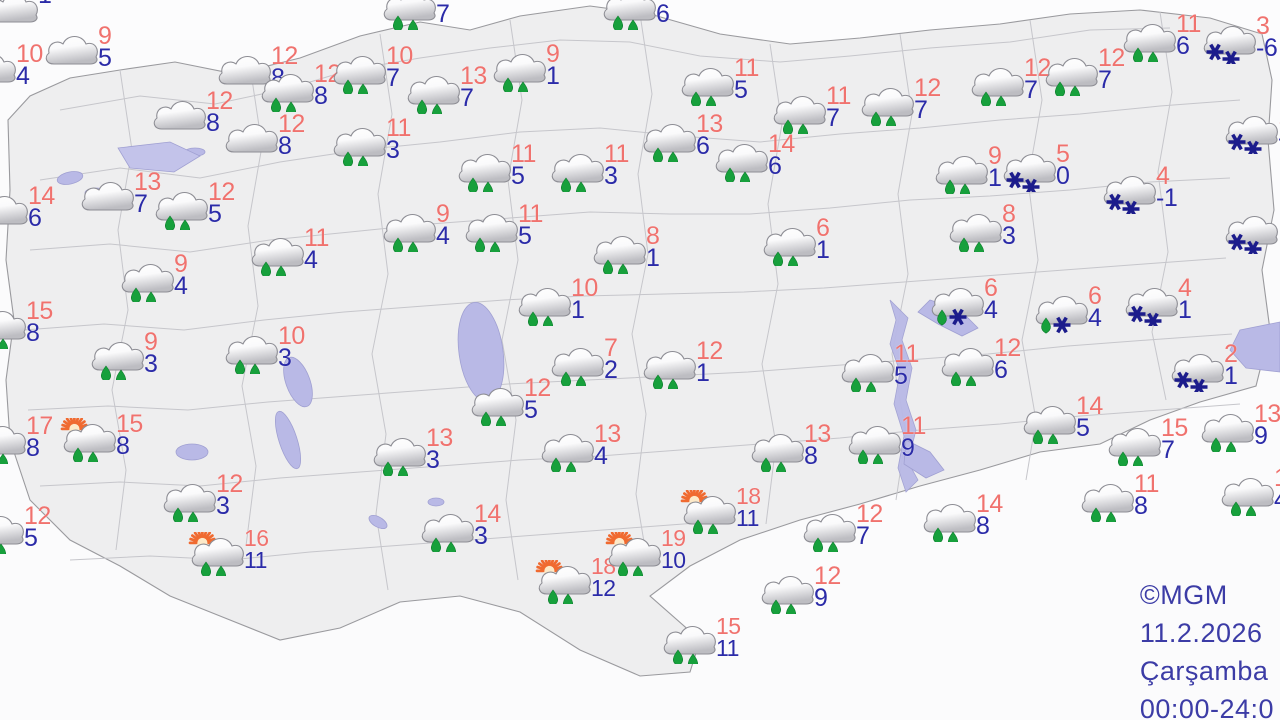 The height and width of the screenshot is (720, 1280). Describe the element at coordinates (35, 218) in the screenshot. I see `low-temperature: 6` at that location.